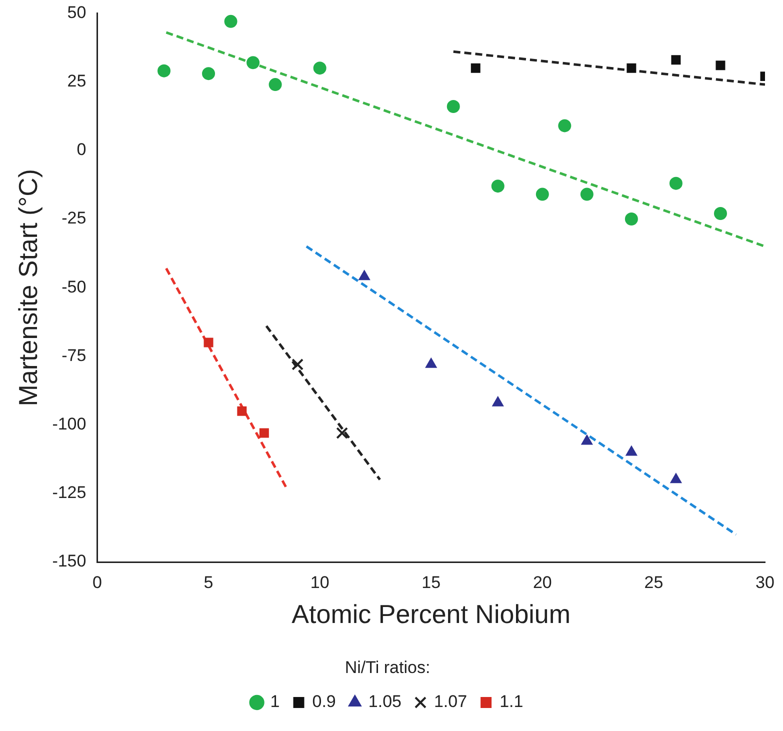 This screenshot has width=783, height=731. What do you see at coordinates (387, 667) in the screenshot?
I see `legend-title: Ni/Ti ratios:` at bounding box center [387, 667].